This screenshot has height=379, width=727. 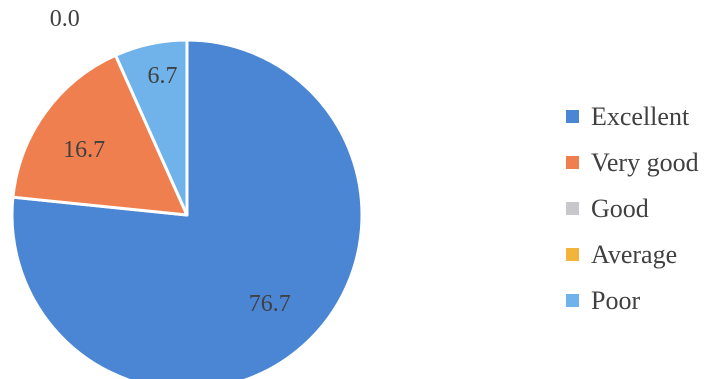 What do you see at coordinates (620, 208) in the screenshot?
I see `legend-label-good: Good` at bounding box center [620, 208].